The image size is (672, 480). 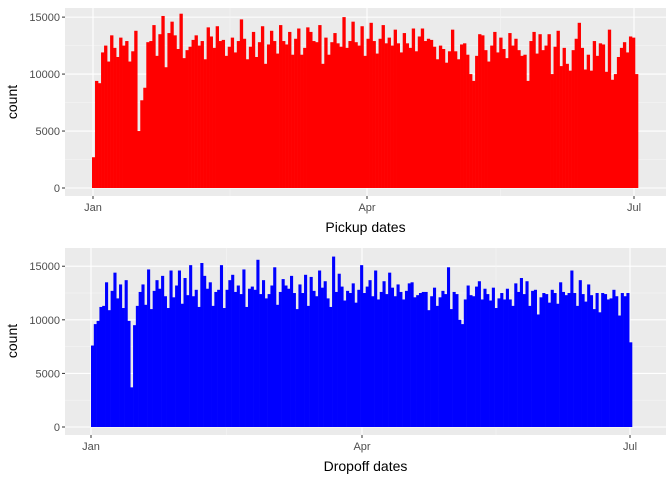 What do you see at coordinates (44, 321) in the screenshot?
I see `dropoff-y-tick-label: 10000` at bounding box center [44, 321].